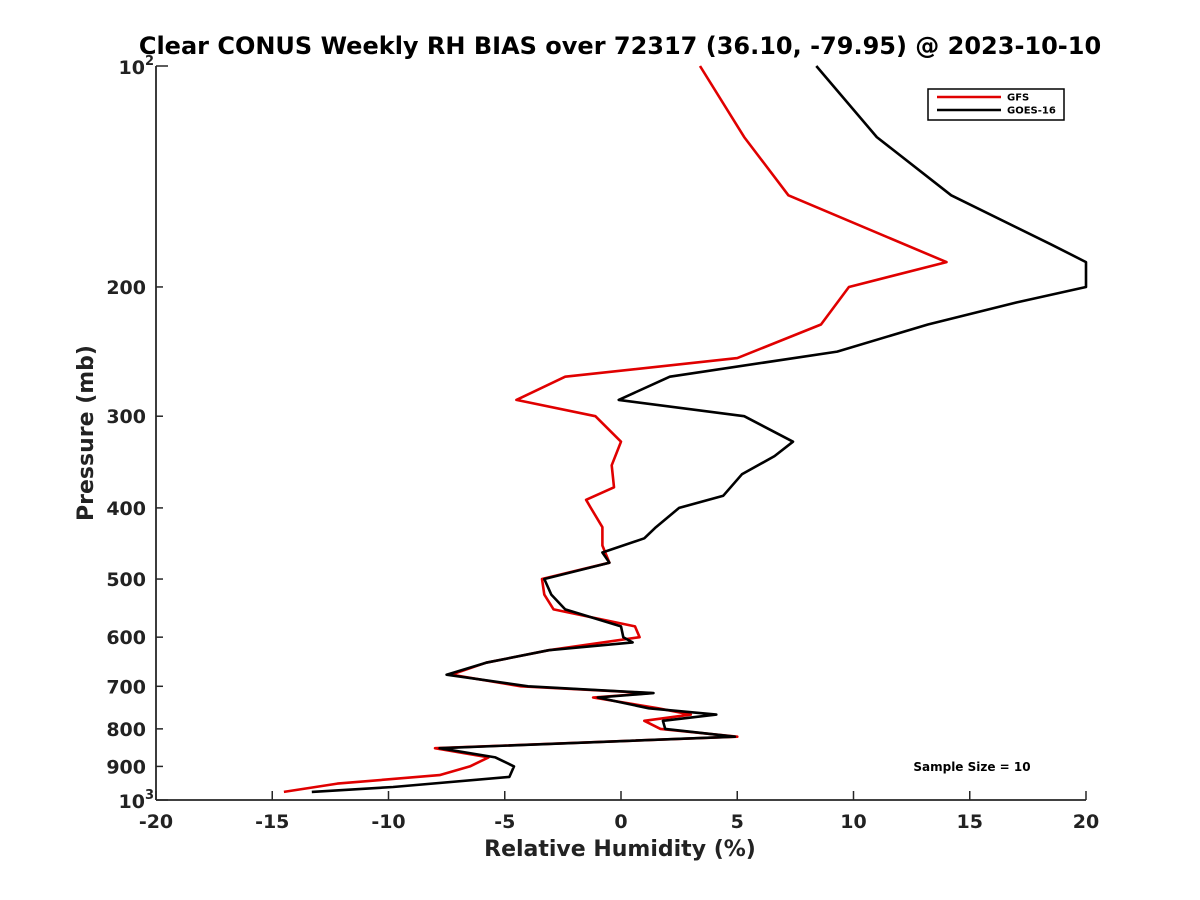 The image size is (1200, 900). Describe the element at coordinates (620, 822) in the screenshot. I see `x-tick-label: 0` at that location.